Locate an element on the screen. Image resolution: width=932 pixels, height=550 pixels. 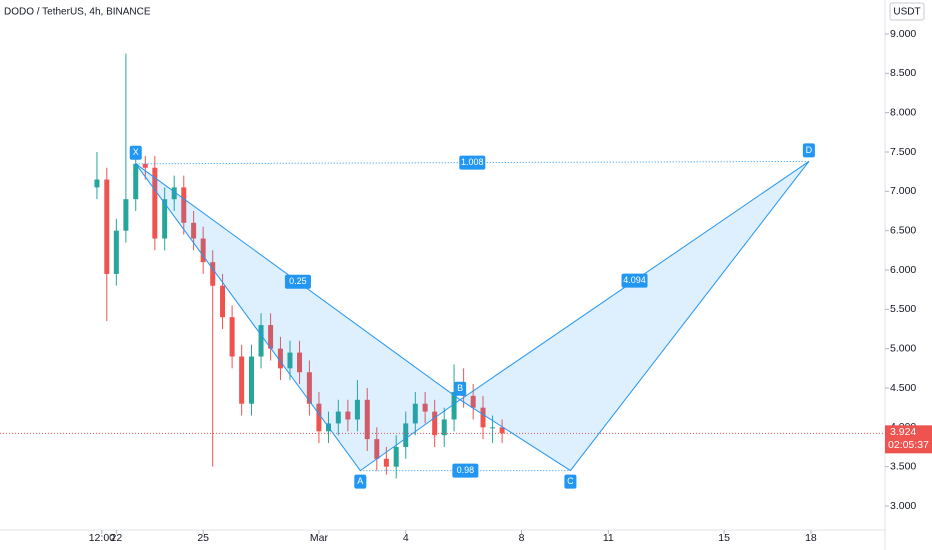
y-tick-label: 7.000 is located at coordinates (903, 191).